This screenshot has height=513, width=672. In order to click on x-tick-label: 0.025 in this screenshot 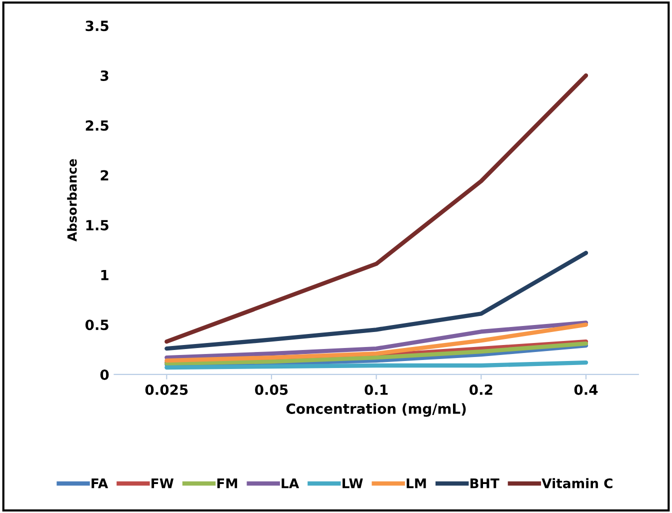, I will do `click(166, 389)`.